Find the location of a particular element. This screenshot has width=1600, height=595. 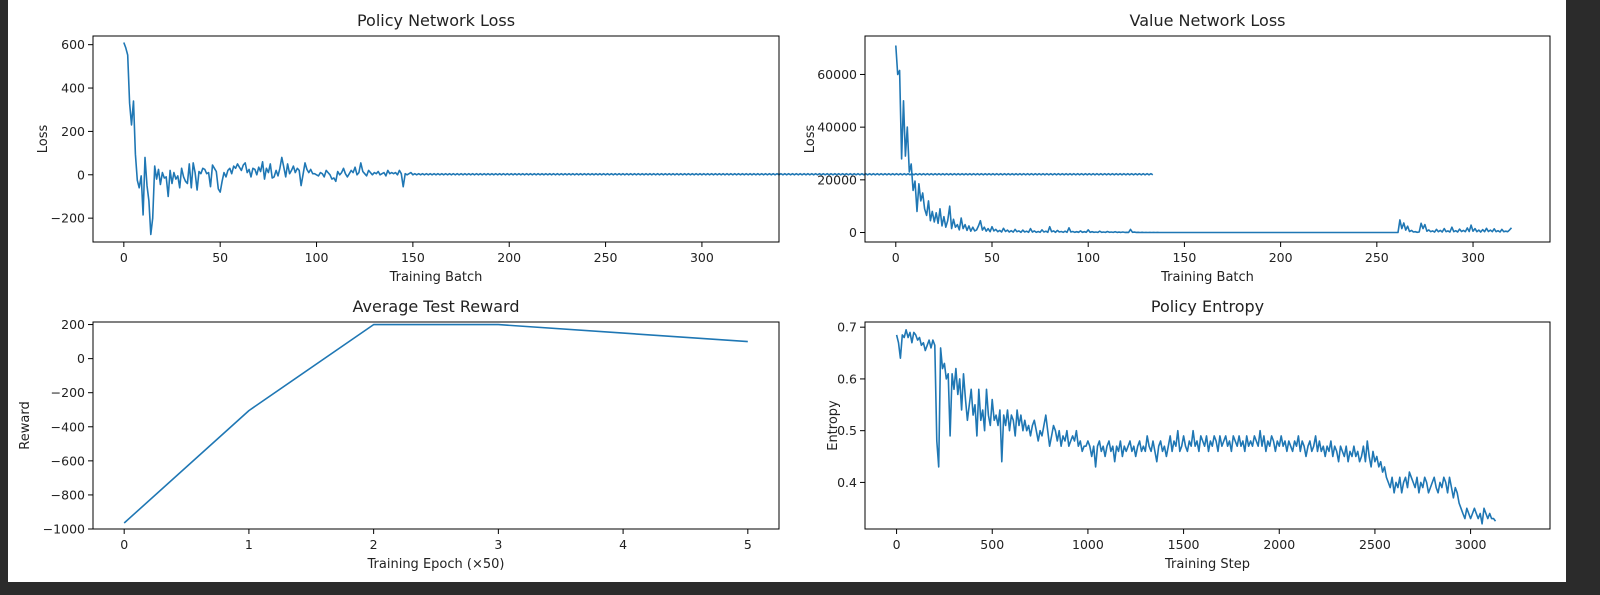

policy-loss-xlabel: Training Batch is located at coordinates (436, 277).